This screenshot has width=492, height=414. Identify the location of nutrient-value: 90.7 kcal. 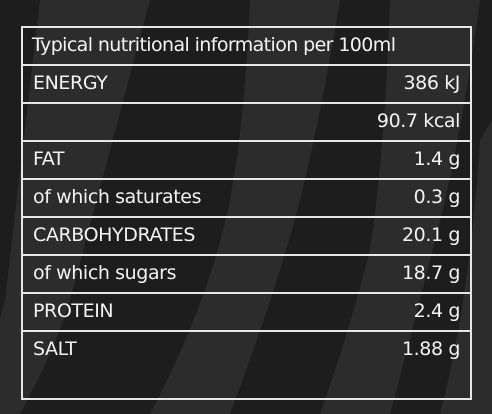
(418, 121).